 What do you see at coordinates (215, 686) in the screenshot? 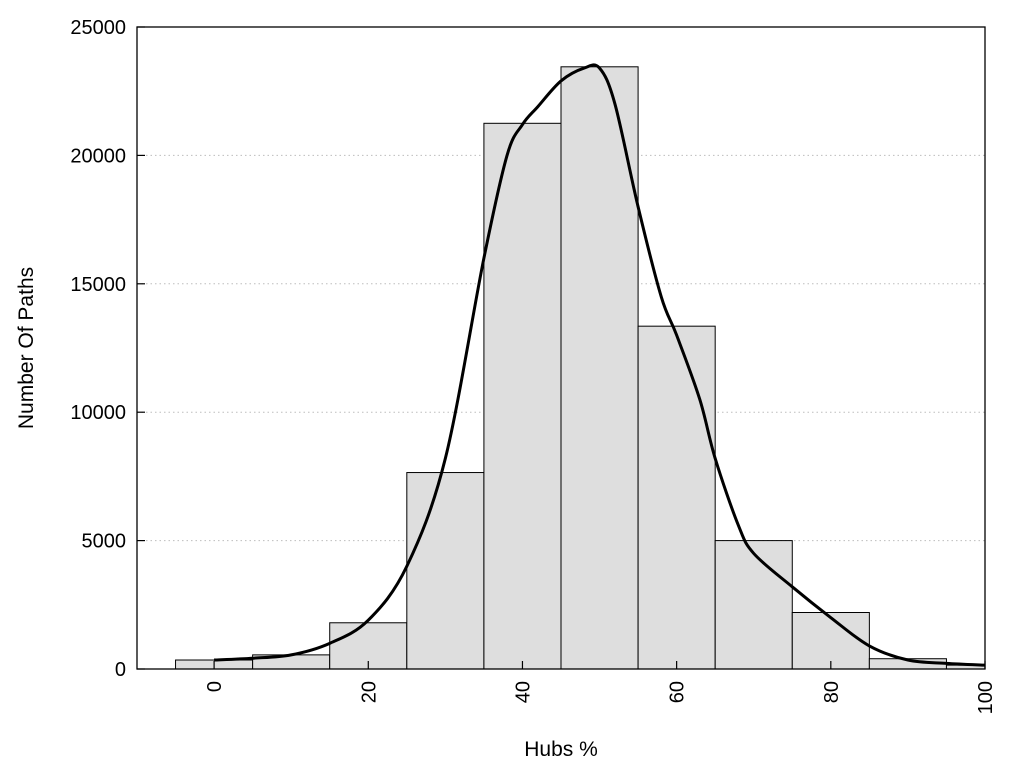
I see `x-tick-label: 0` at bounding box center [215, 686].